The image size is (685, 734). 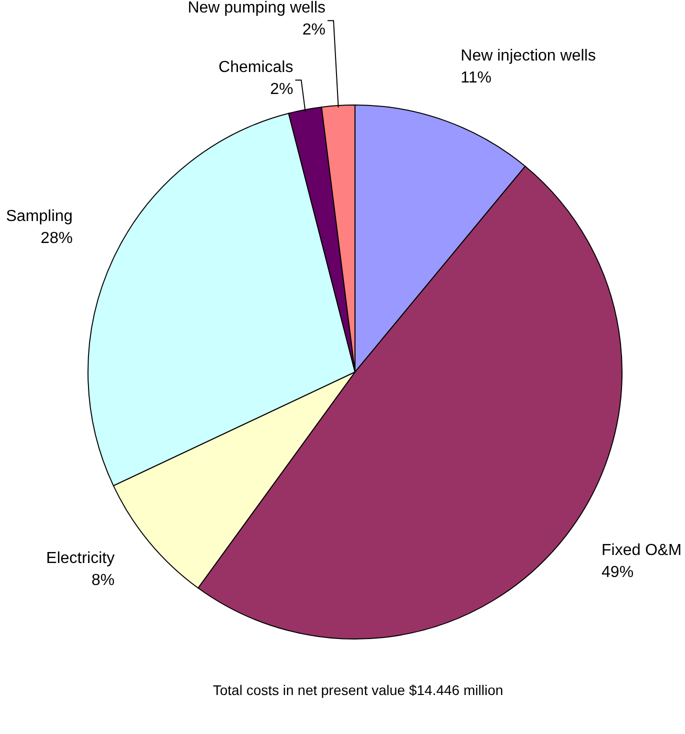 I want to click on slice-label: Sampling, so click(x=39, y=217).